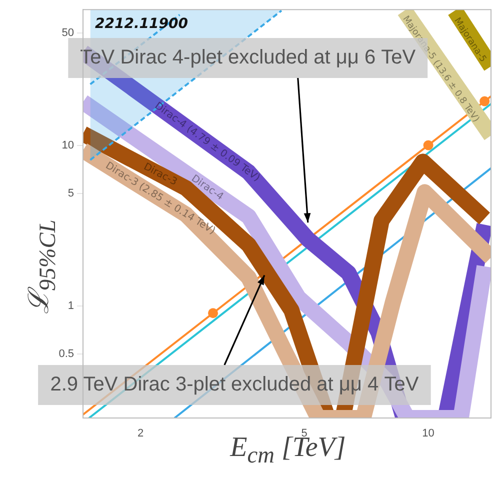 This screenshot has width=496, height=481. I want to click on y-tick-label: 10, so click(68, 145).